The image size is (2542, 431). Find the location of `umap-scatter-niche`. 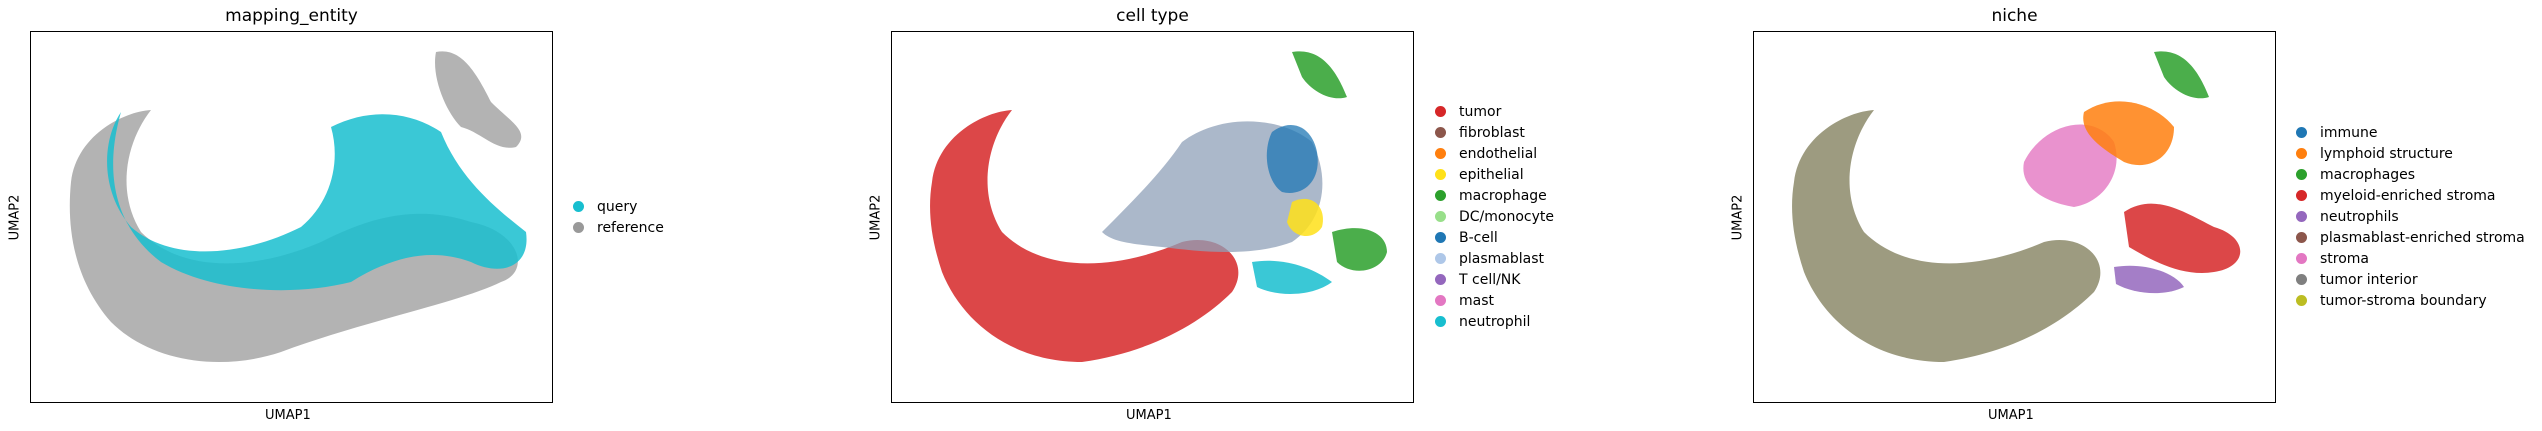

umap-scatter-niche is located at coordinates (2016, 206).